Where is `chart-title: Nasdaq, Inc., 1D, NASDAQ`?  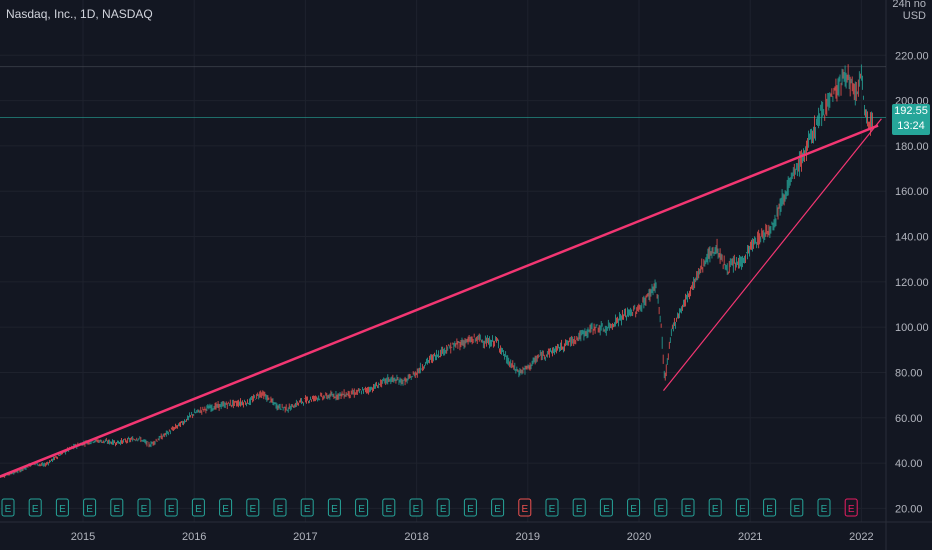
chart-title: Nasdaq, Inc., 1D, NASDAQ is located at coordinates (79, 14).